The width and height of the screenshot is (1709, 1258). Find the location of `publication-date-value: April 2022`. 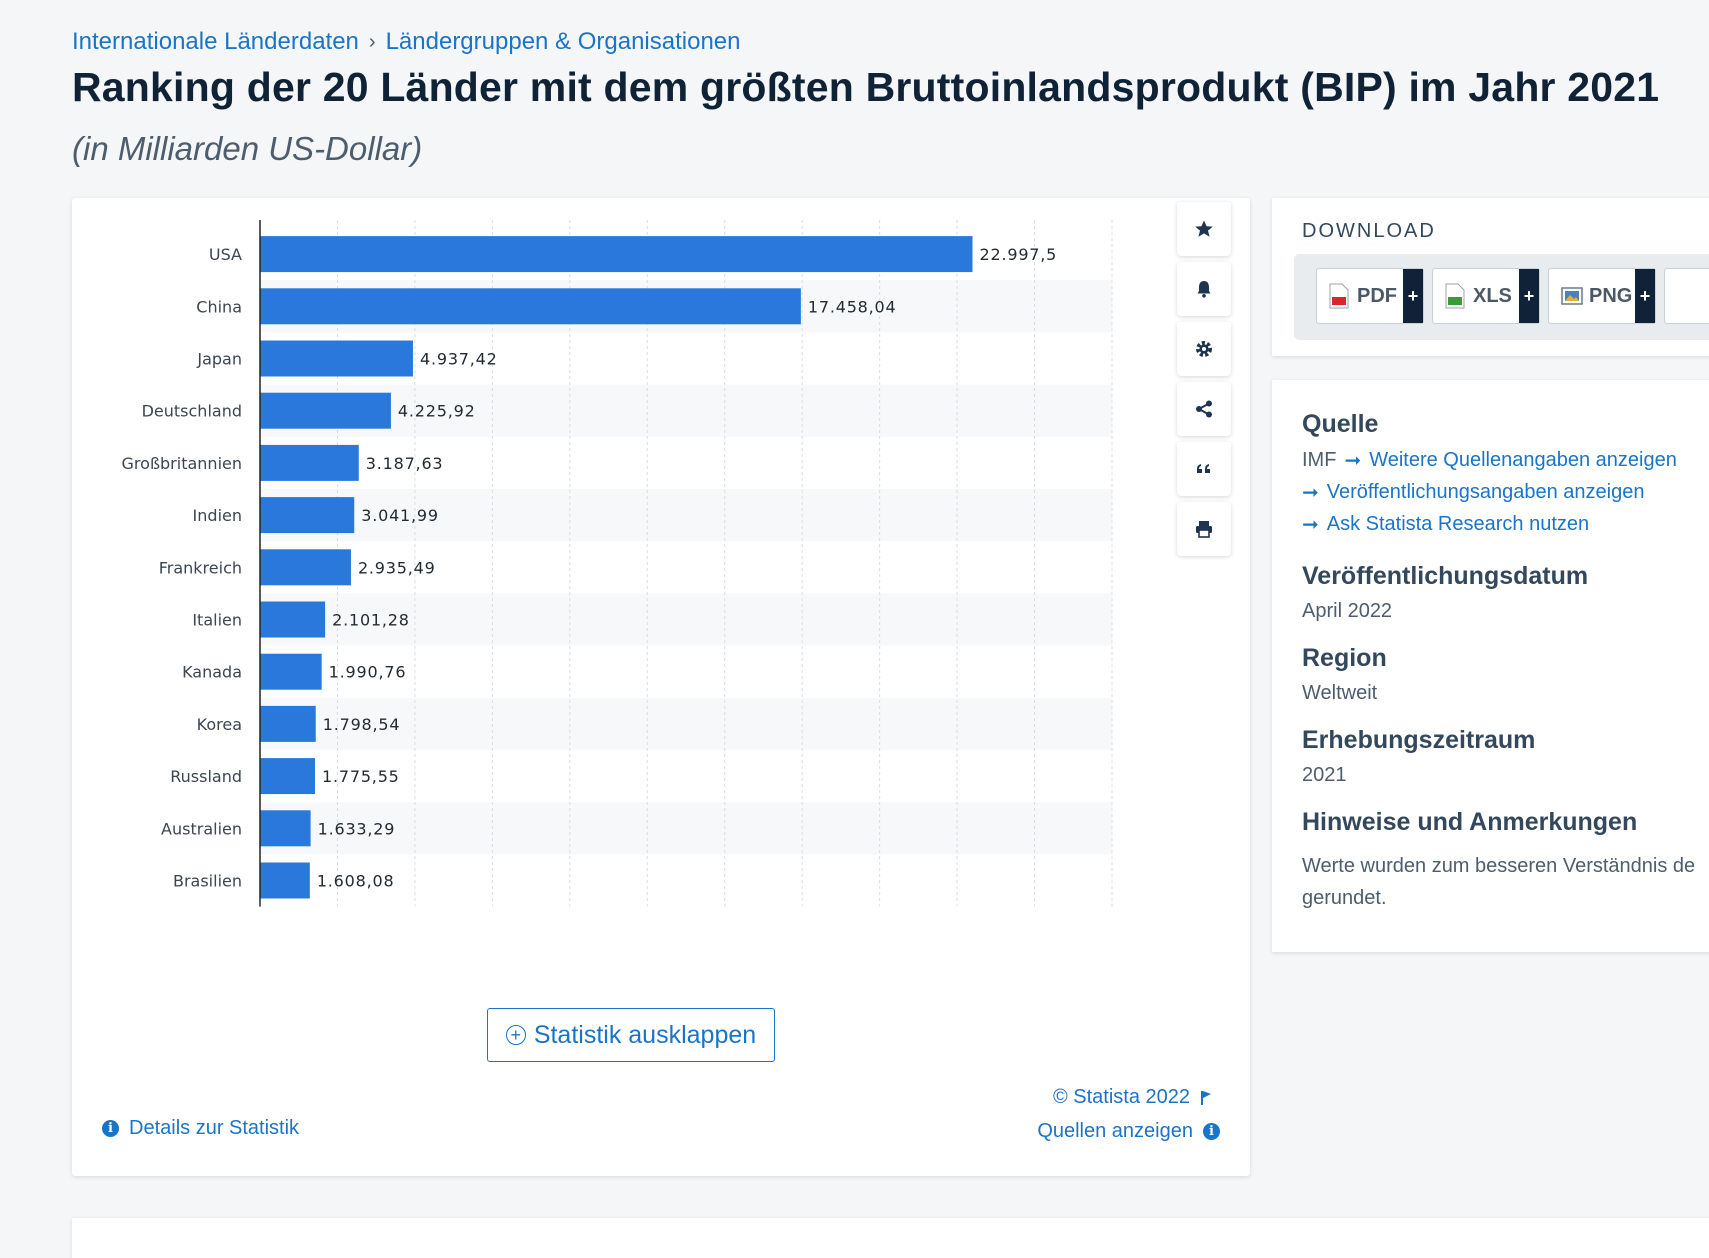

publication-date-value: April 2022 is located at coordinates (1347, 611).